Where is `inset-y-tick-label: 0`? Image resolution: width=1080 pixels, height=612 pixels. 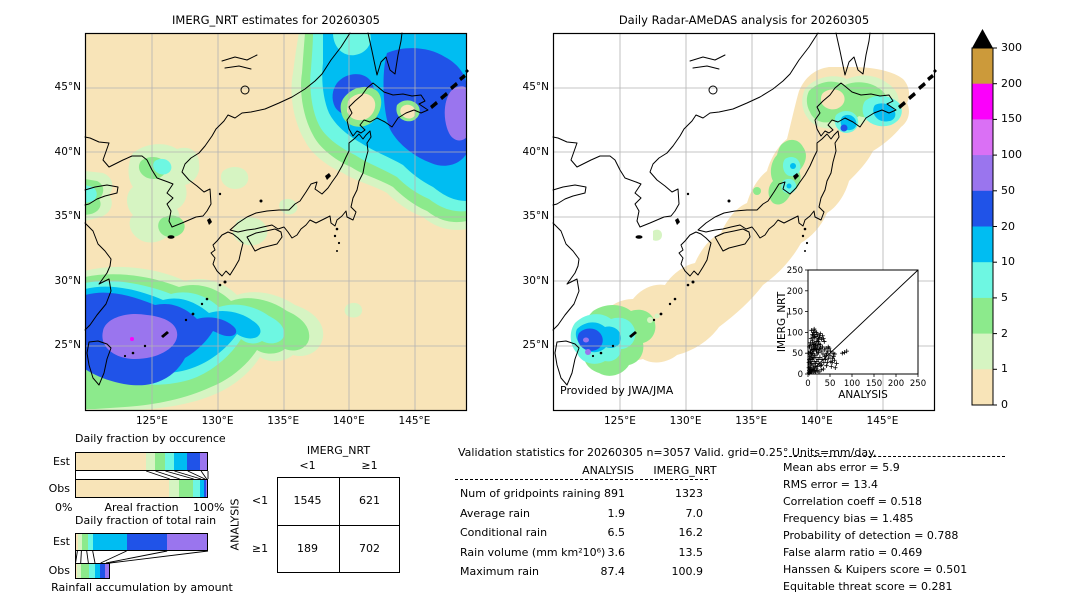 inset-y-tick-label: 0 is located at coordinates (800, 375).